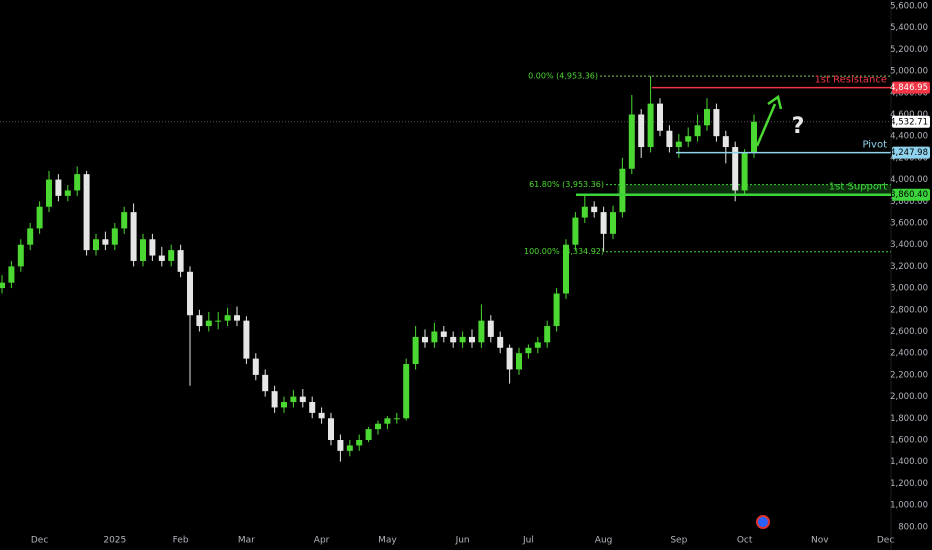 The image size is (932, 550). What do you see at coordinates (604, 541) in the screenshot?
I see `x-tick-label: Aug` at bounding box center [604, 541].